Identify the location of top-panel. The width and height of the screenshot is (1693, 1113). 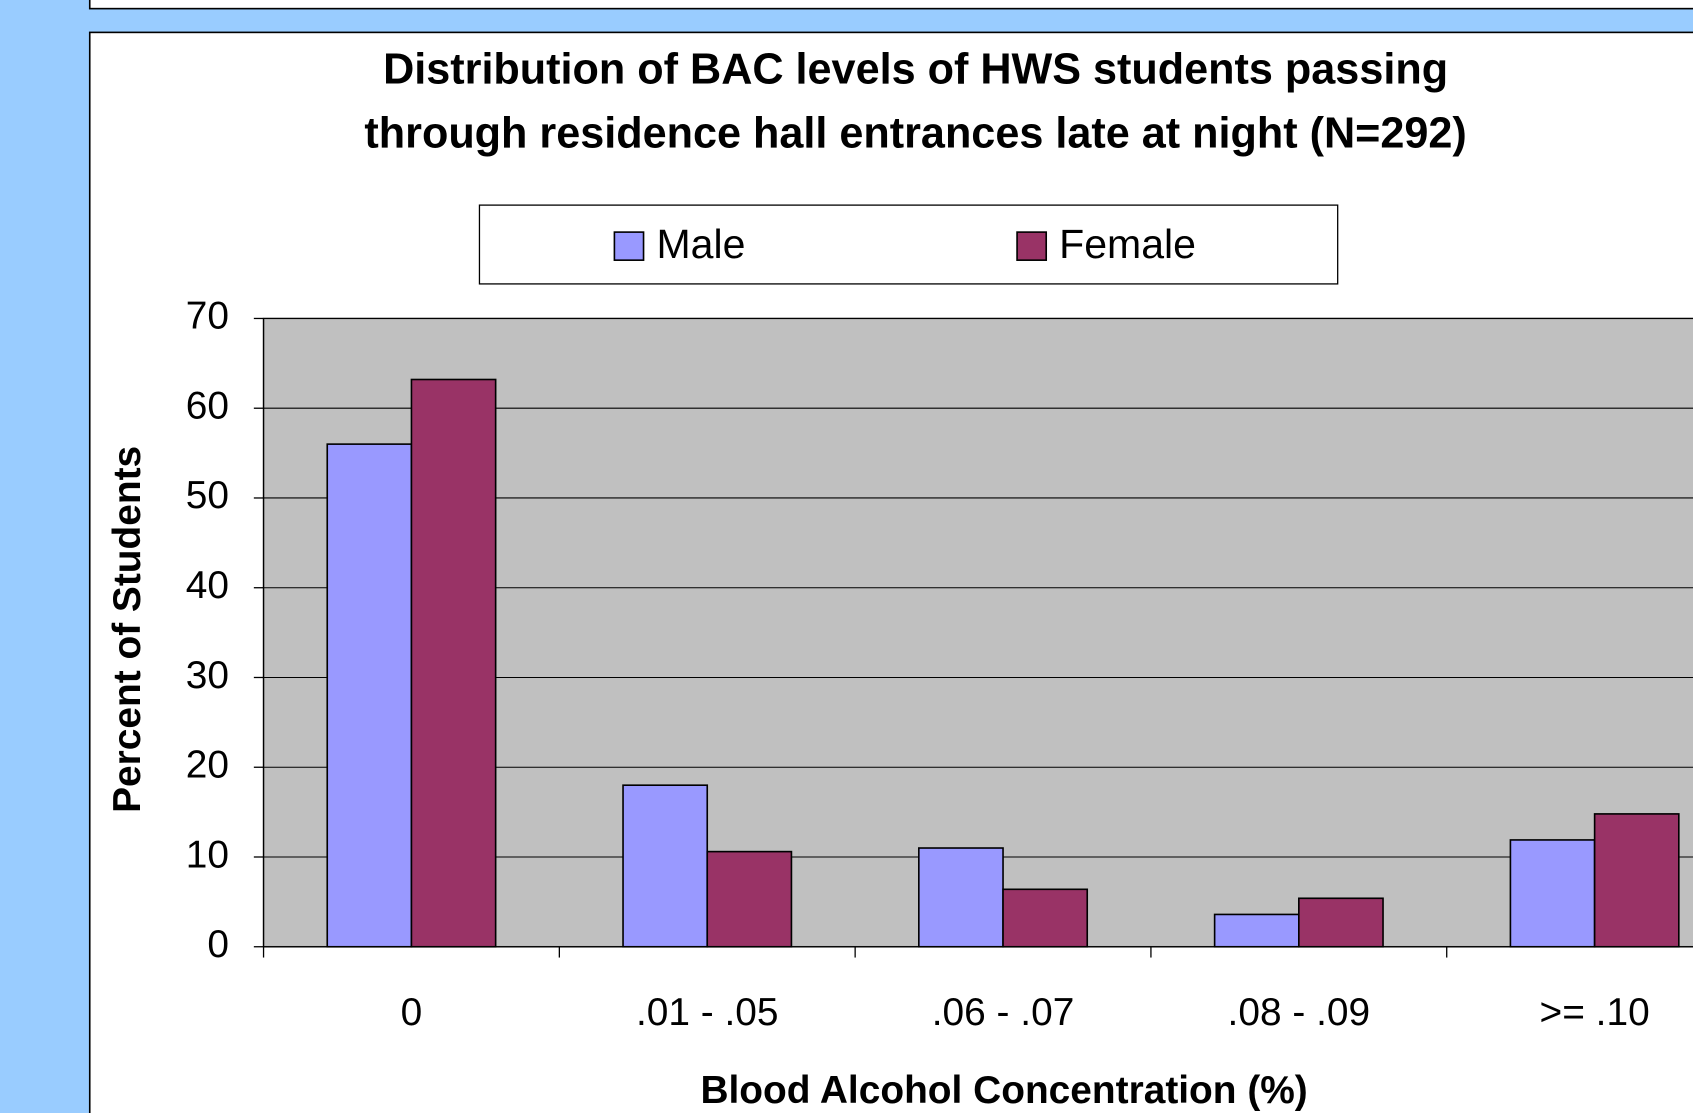
(890, 5).